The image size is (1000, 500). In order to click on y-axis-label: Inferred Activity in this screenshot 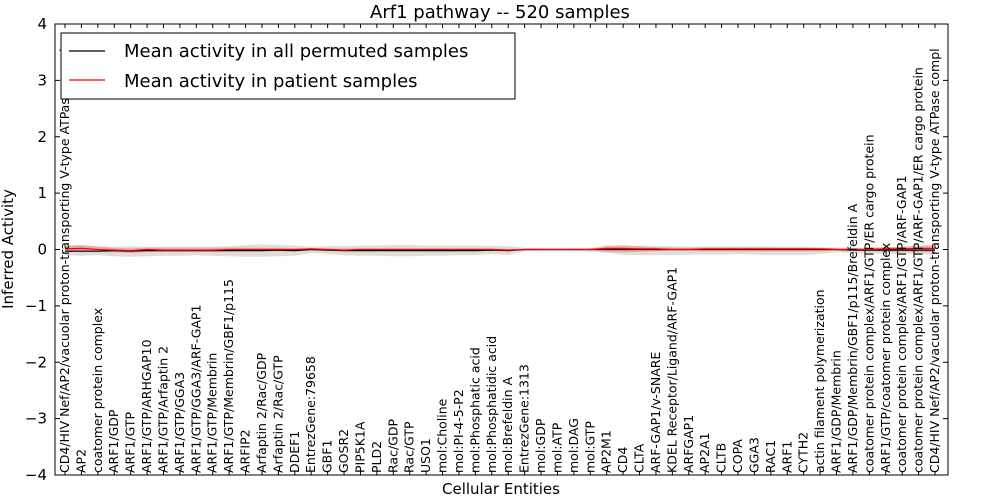, I will do `click(8, 249)`.